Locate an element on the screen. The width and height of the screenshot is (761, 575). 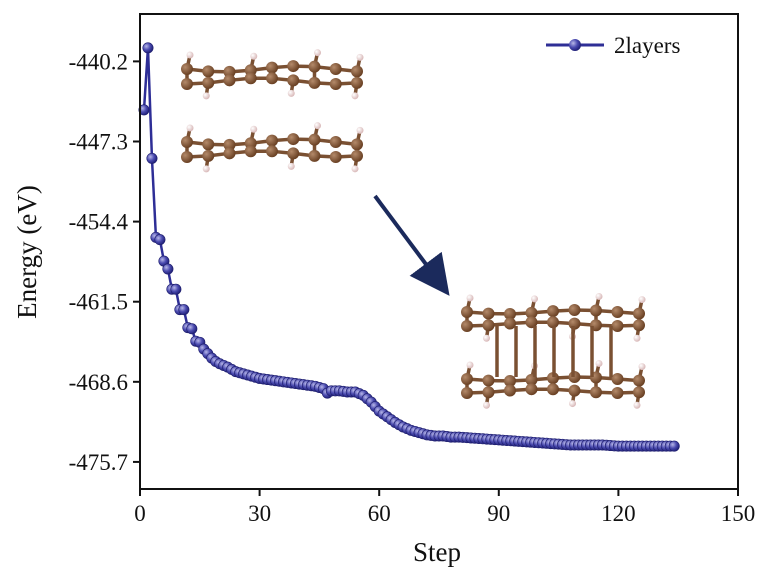
transition-arrow is located at coordinates (407, 239).